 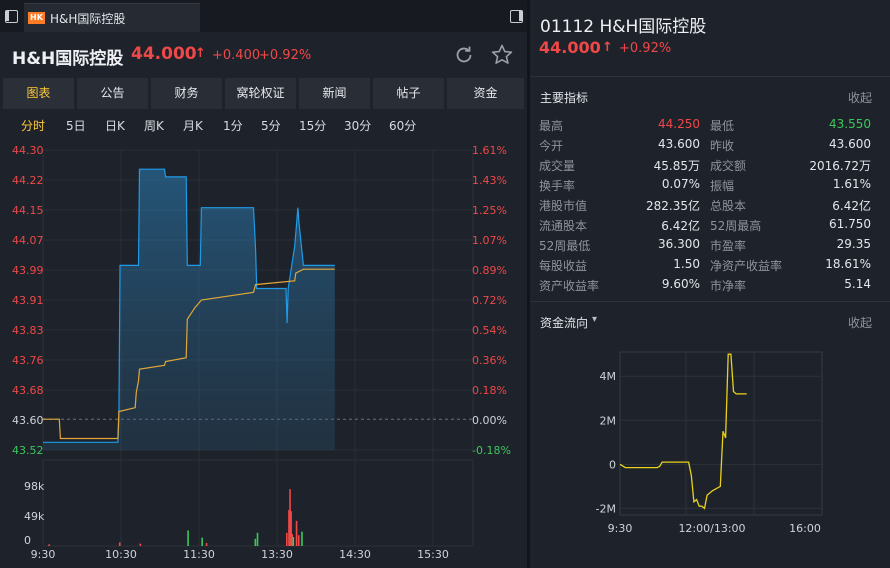 I want to click on y-pct-tick-label: 0.00%, so click(x=489, y=420).